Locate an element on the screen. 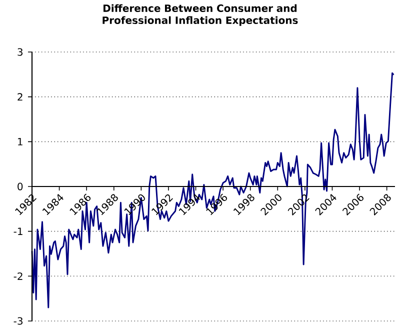 The width and height of the screenshot is (400, 328). y-tick-label: 0 is located at coordinates (20, 186).